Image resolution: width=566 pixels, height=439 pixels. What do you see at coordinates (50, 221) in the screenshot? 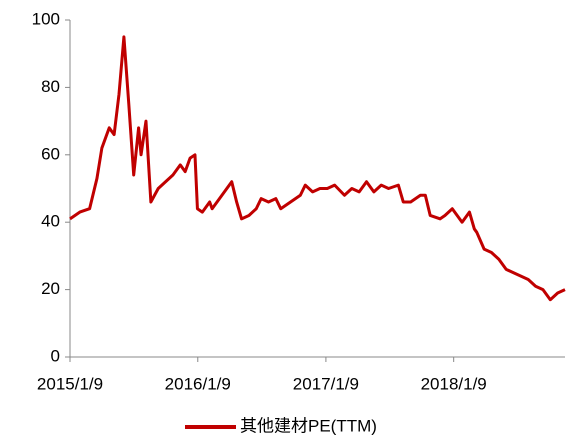
I see `y-tick-label: 40` at bounding box center [50, 221].